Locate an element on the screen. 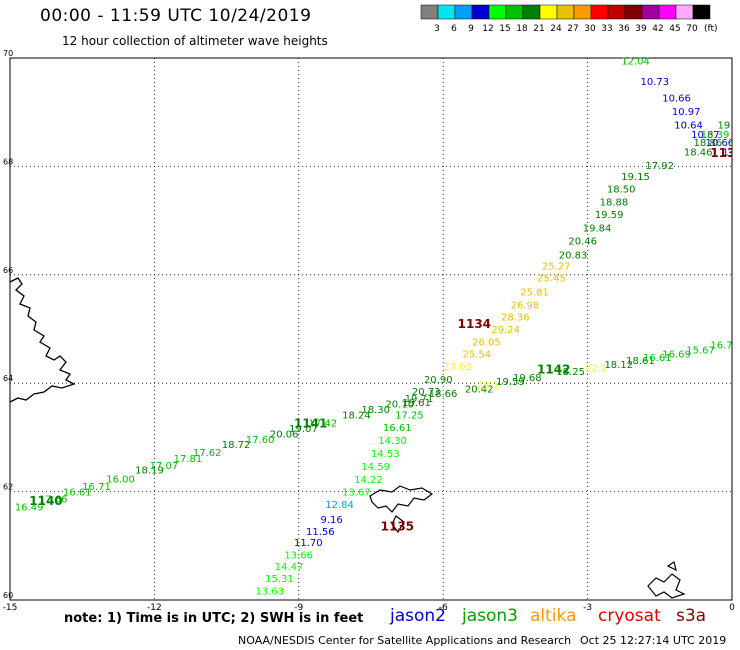  colorbar-tick-label: 30 is located at coordinates (590, 29).